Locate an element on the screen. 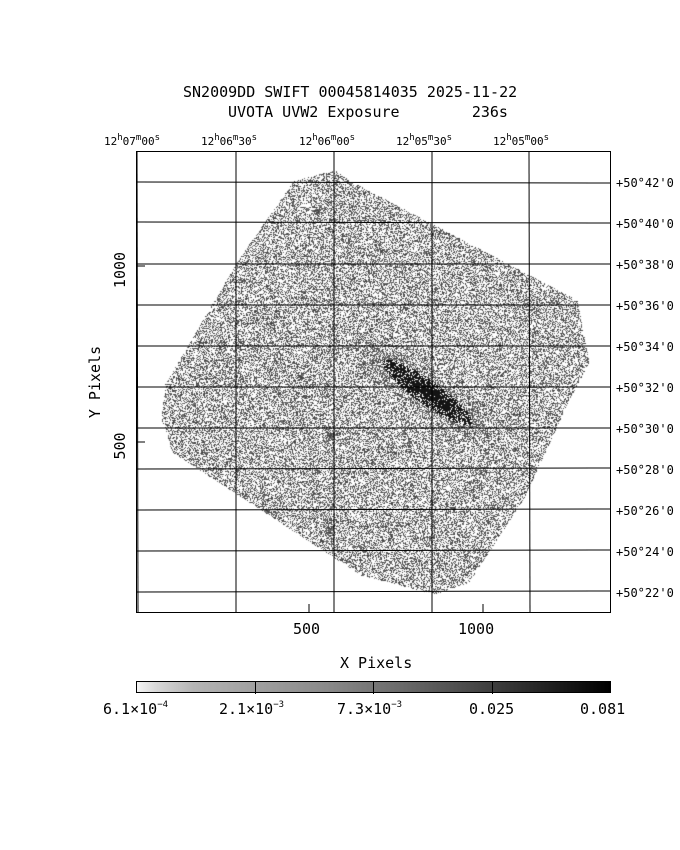  colorbar is located at coordinates (373, 687).